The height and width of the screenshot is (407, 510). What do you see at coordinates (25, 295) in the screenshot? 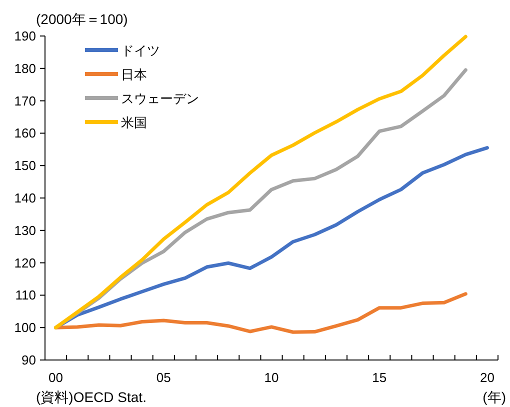
I see `y-tick-label: 110` at bounding box center [25, 295].